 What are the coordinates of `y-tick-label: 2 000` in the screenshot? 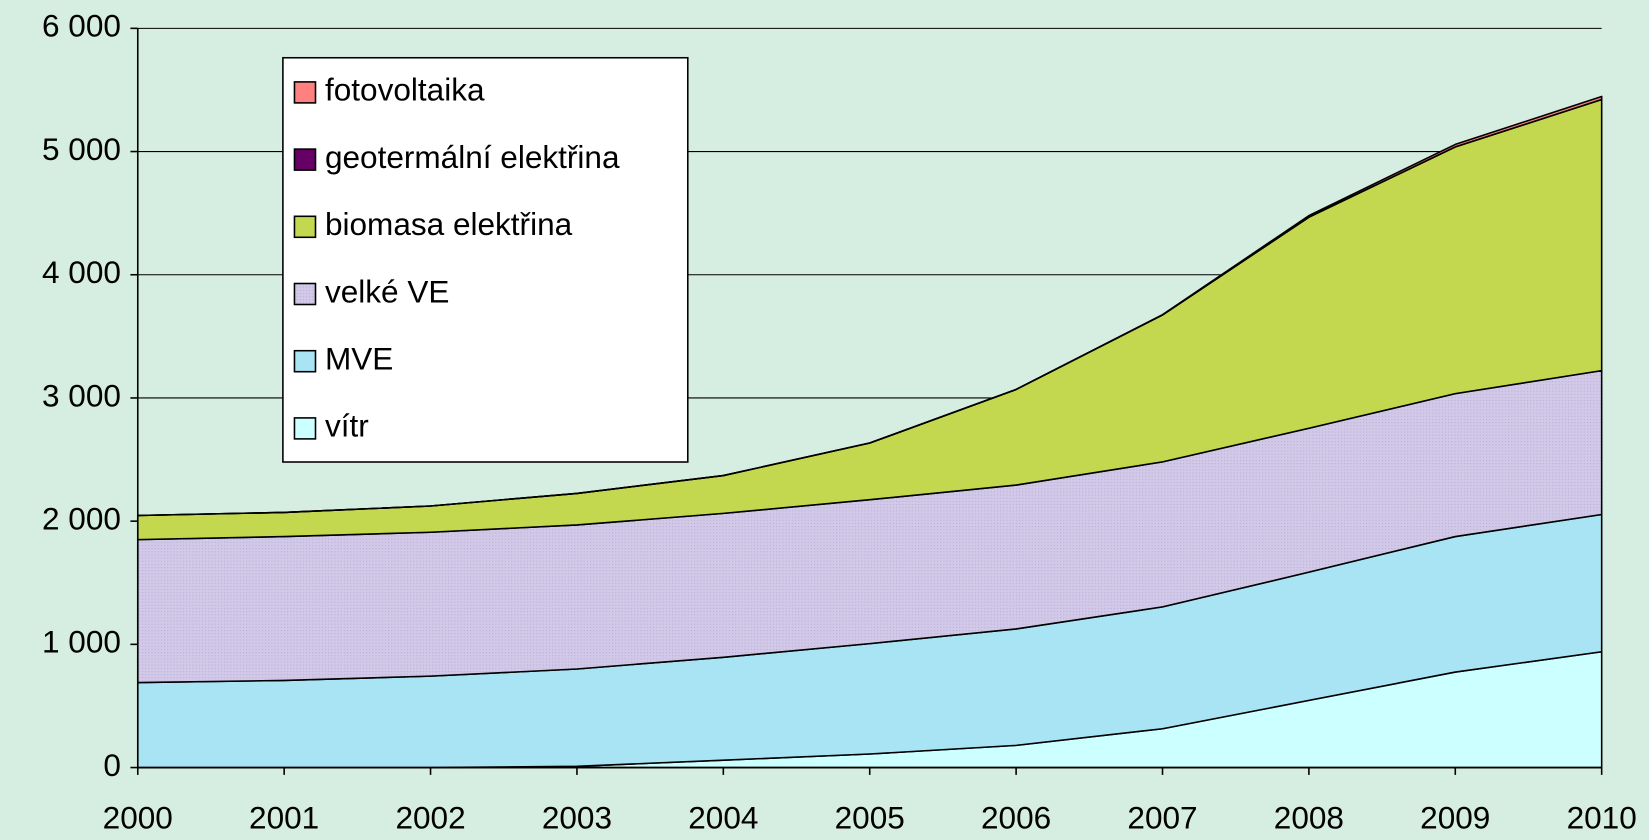 It's located at (81, 518).